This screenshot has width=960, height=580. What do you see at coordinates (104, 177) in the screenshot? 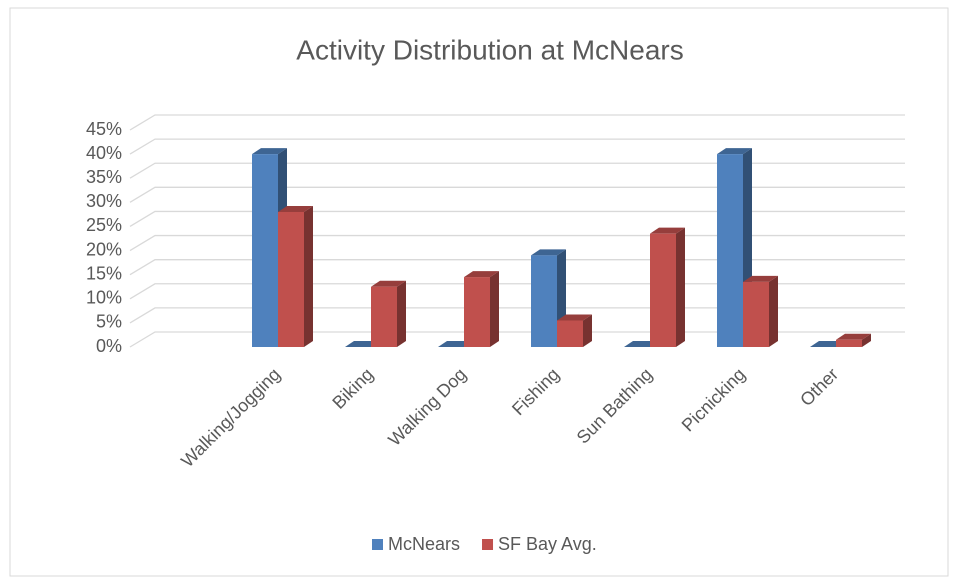
I see `y-tick-label: 35%` at bounding box center [104, 177].